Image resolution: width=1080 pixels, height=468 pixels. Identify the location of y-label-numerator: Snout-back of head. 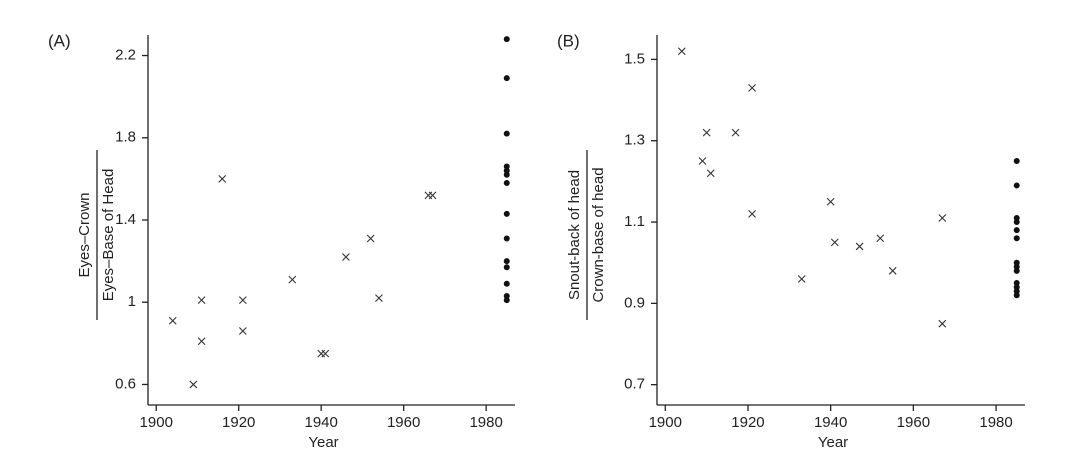
(574, 235).